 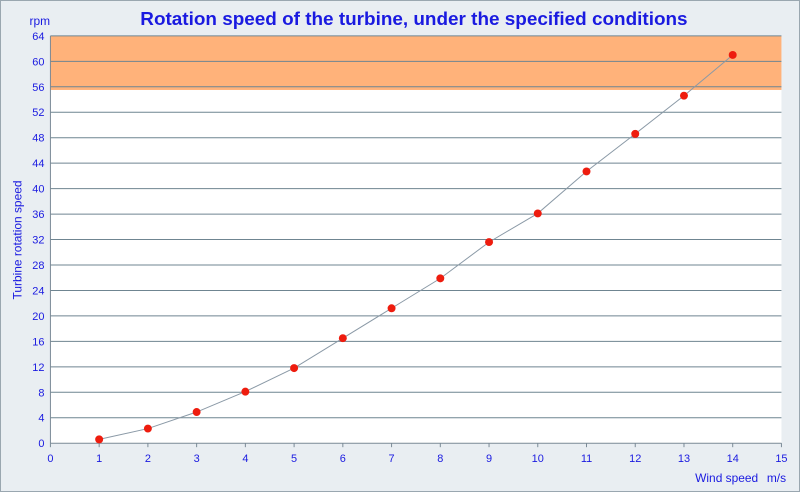 What do you see at coordinates (781, 459) in the screenshot?
I see `x-tick-label: 15` at bounding box center [781, 459].